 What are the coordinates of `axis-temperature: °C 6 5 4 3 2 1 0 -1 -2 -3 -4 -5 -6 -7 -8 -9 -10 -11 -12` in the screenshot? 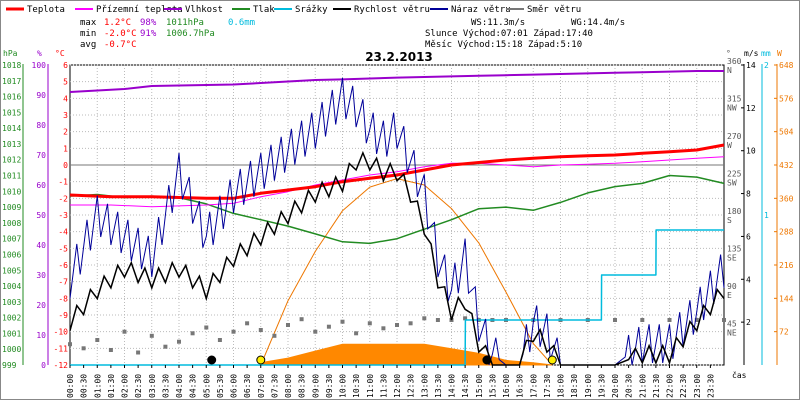 It's located at (61, 209).